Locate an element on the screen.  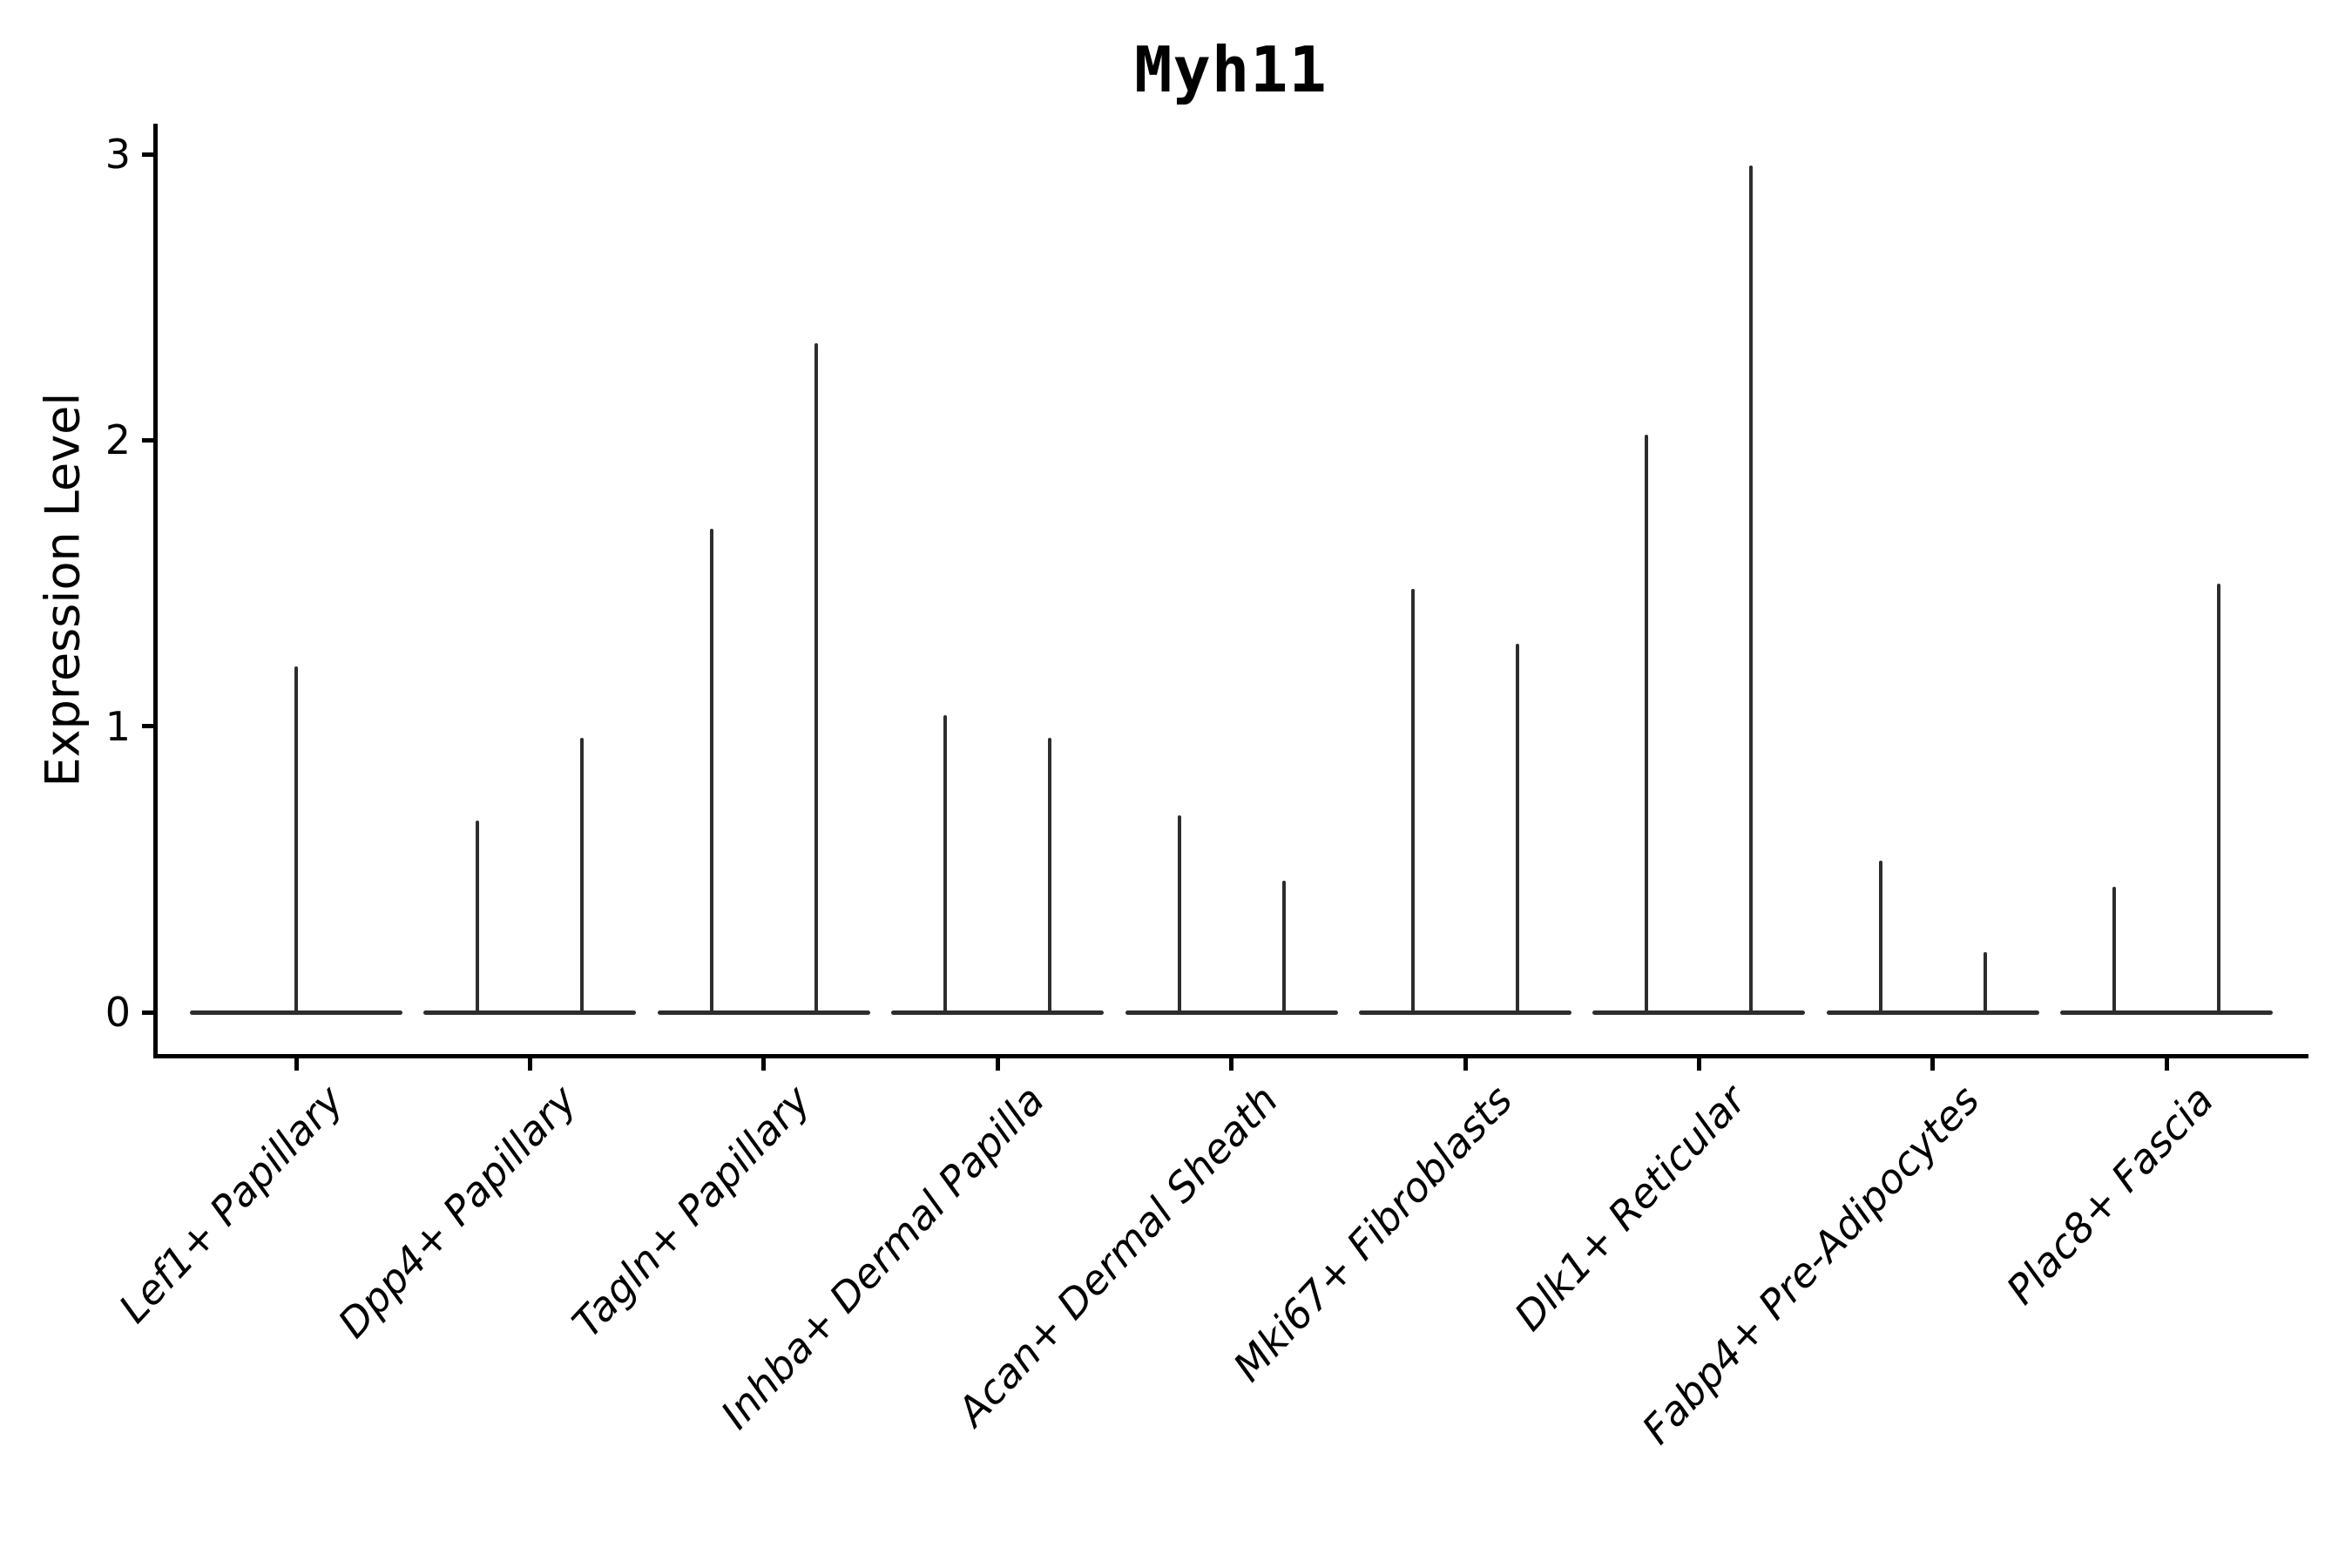
y-tick-label: 0 is located at coordinates (118, 1013).